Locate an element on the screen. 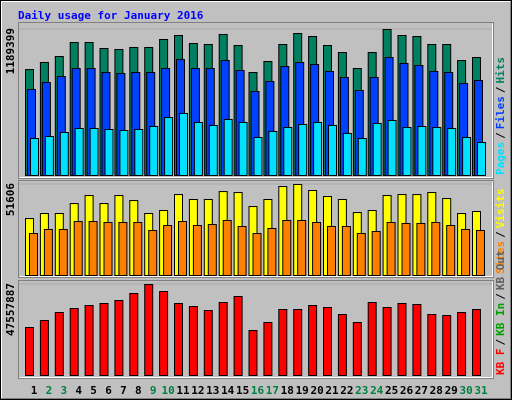  legend: Sites / Visits is located at coordinates (500, 232).